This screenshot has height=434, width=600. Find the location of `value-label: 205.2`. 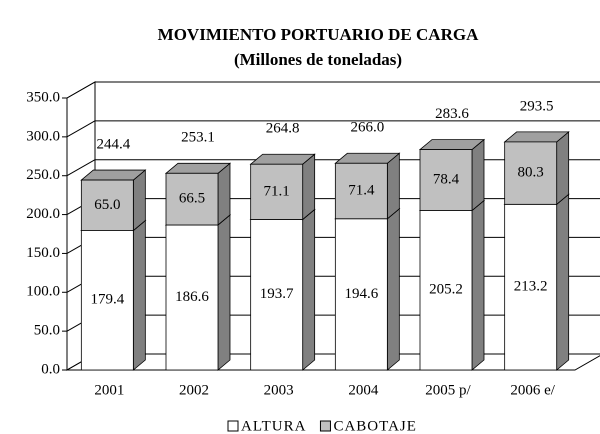

value-label: 205.2 is located at coordinates (446, 290).